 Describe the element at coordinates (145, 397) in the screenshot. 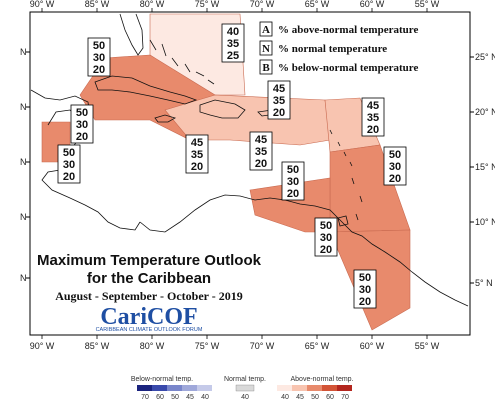

I see `cb-below-tick-1: 70` at that location.